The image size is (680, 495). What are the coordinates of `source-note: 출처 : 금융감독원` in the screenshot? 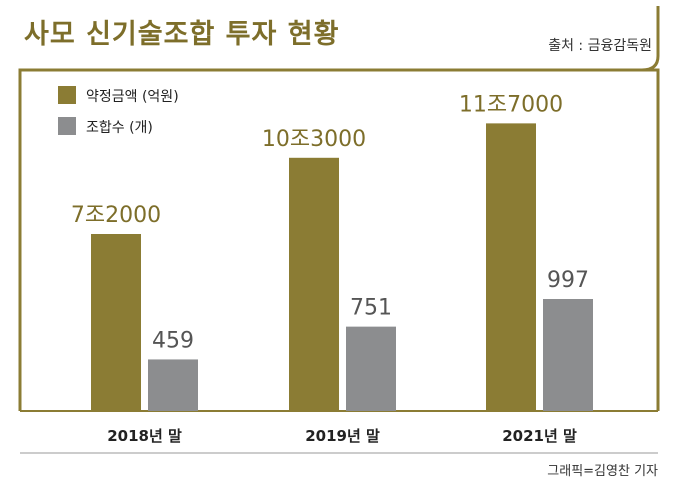 It's located at (600, 46).